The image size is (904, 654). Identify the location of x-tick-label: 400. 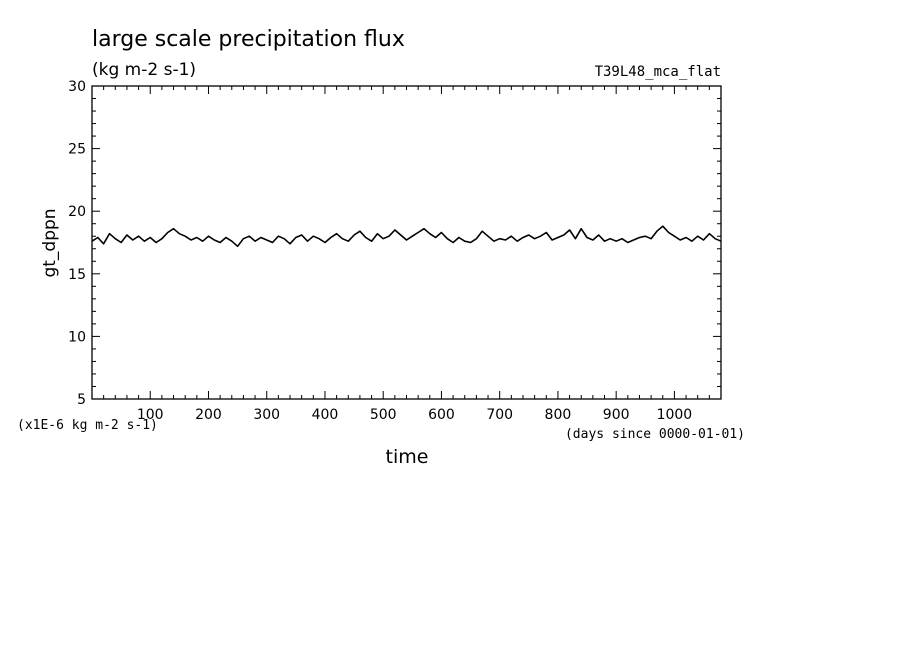
(325, 415).